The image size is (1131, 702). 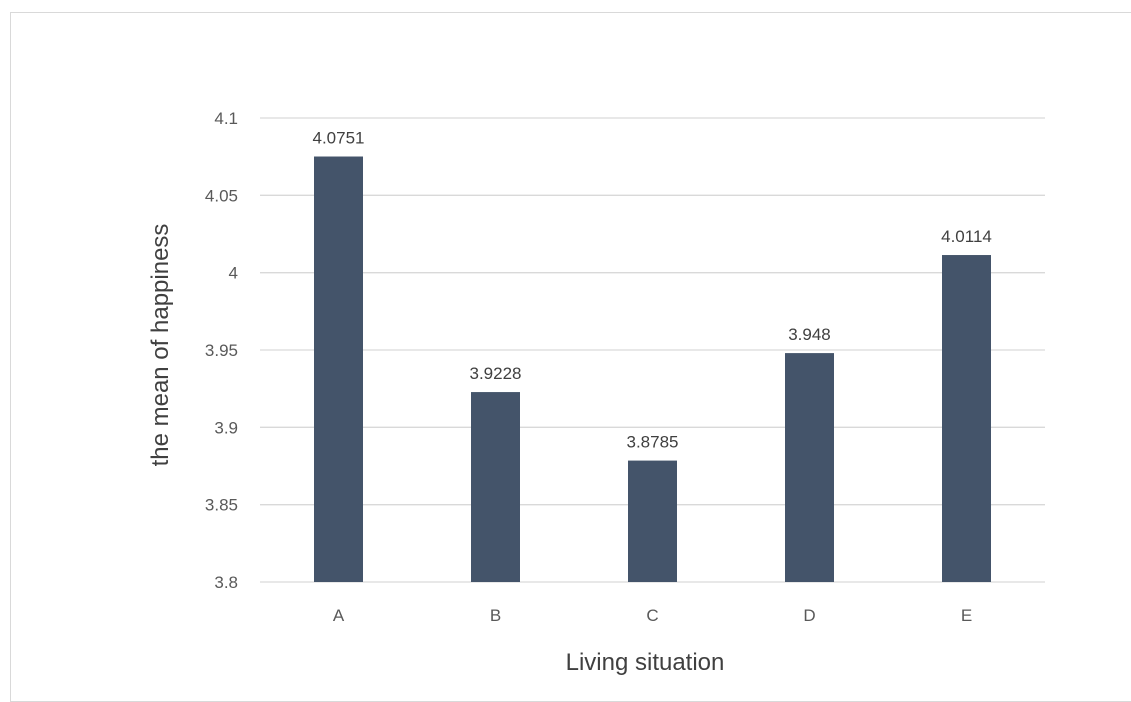 I want to click on x-axis-ticks: A B C D E, so click(x=652, y=615).